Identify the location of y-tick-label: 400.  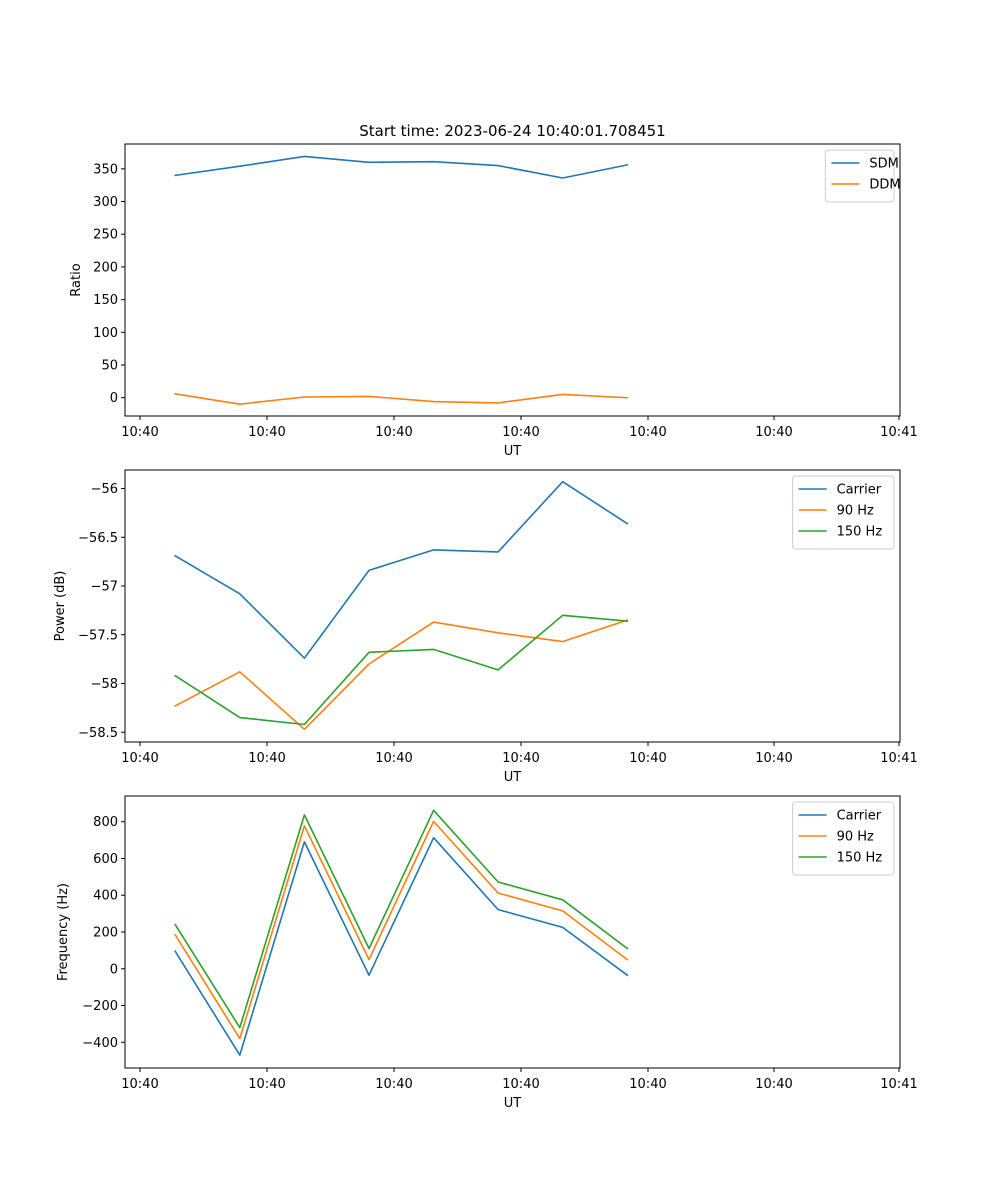
(105, 896).